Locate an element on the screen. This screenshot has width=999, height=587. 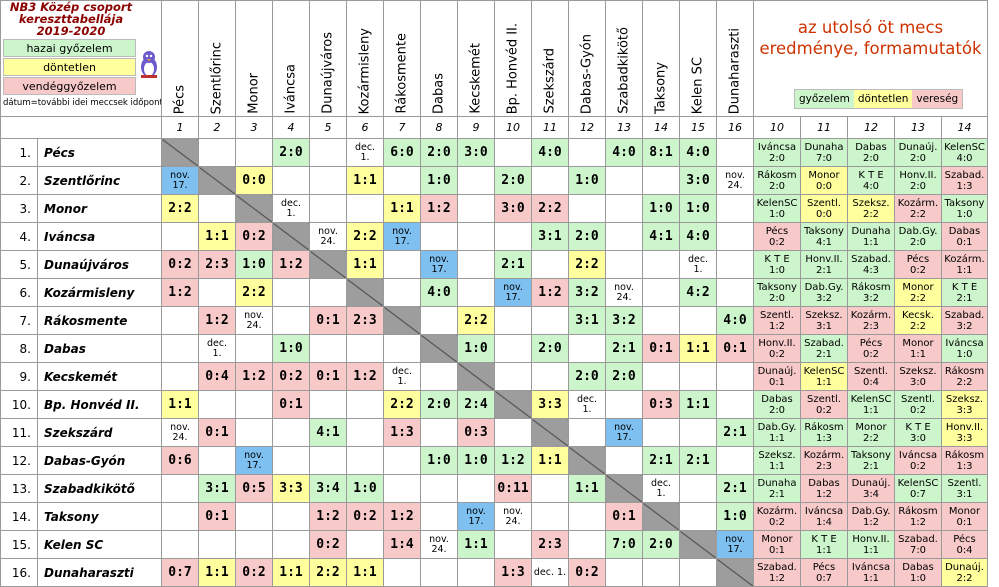
form-cell: Dunaúj. 0:1 is located at coordinates (777, 376).